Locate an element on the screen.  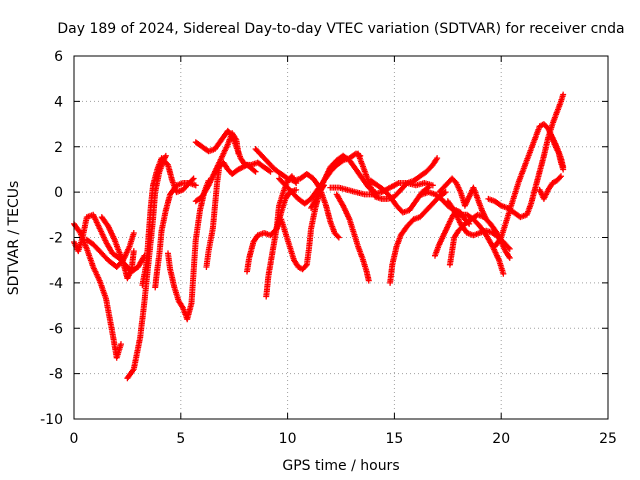
x-tick-label: 5 is located at coordinates (180, 439).